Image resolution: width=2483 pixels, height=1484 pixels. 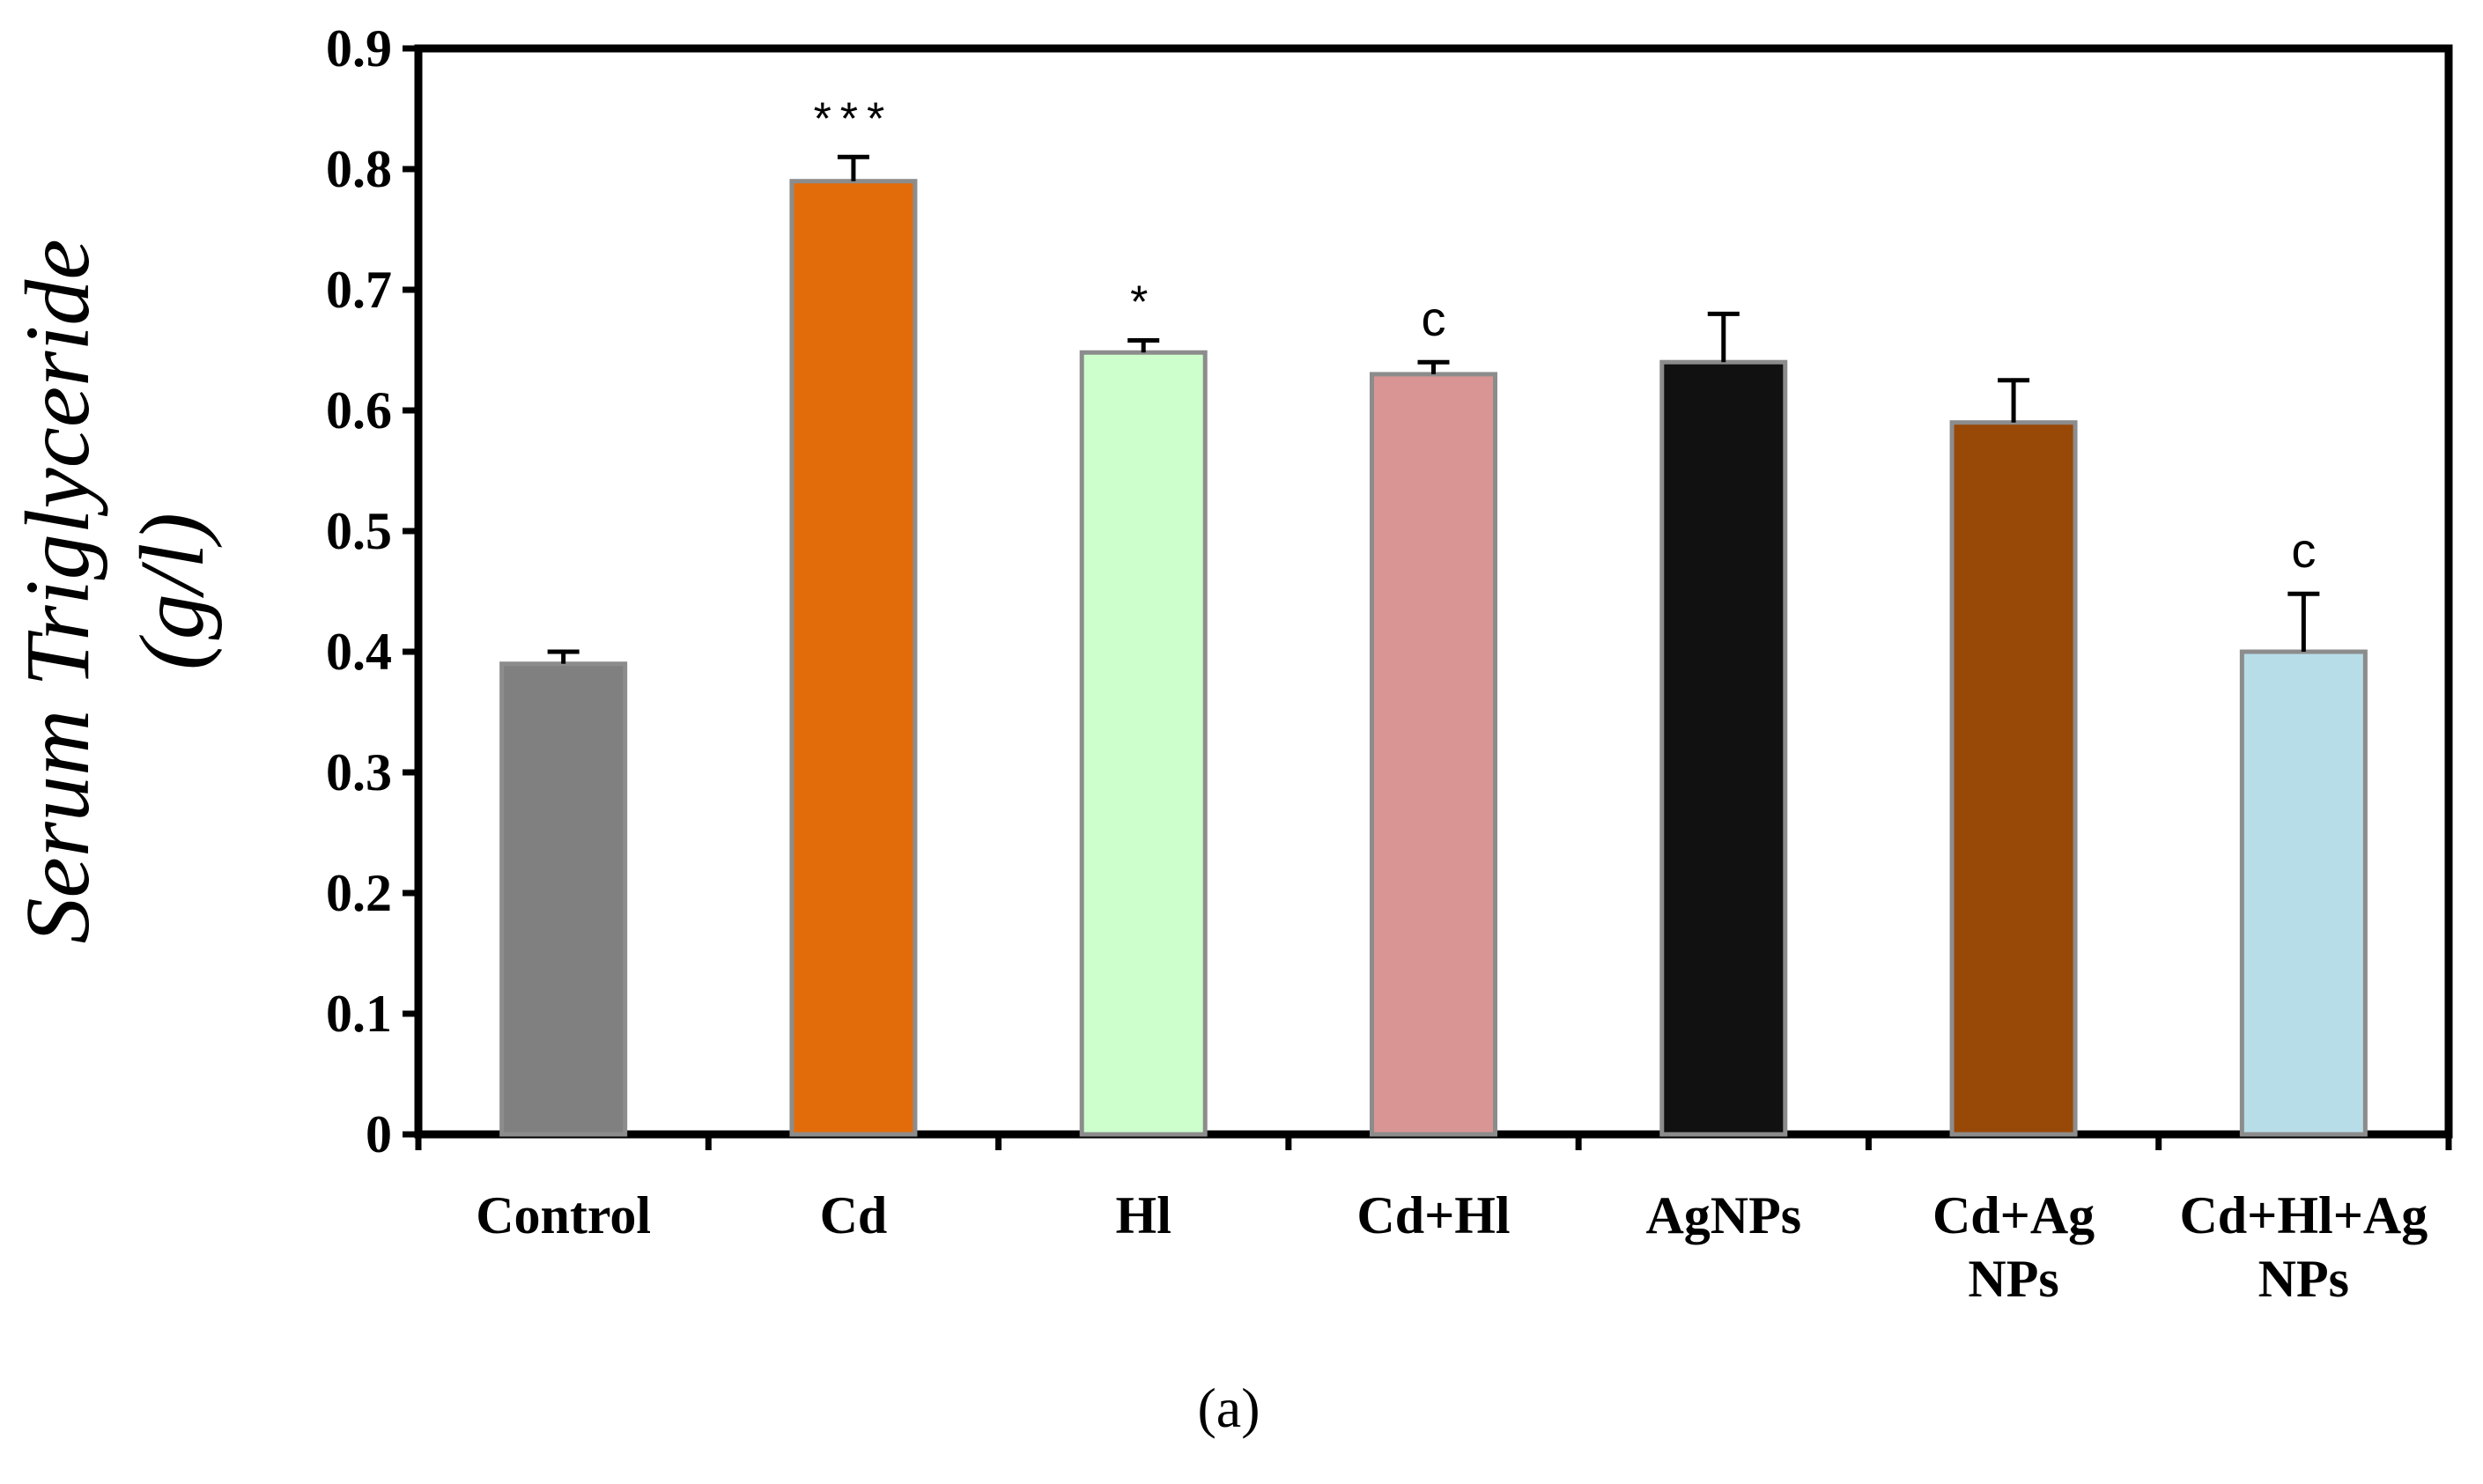 I want to click on y-tick-label: 0.6, so click(x=359, y=410).